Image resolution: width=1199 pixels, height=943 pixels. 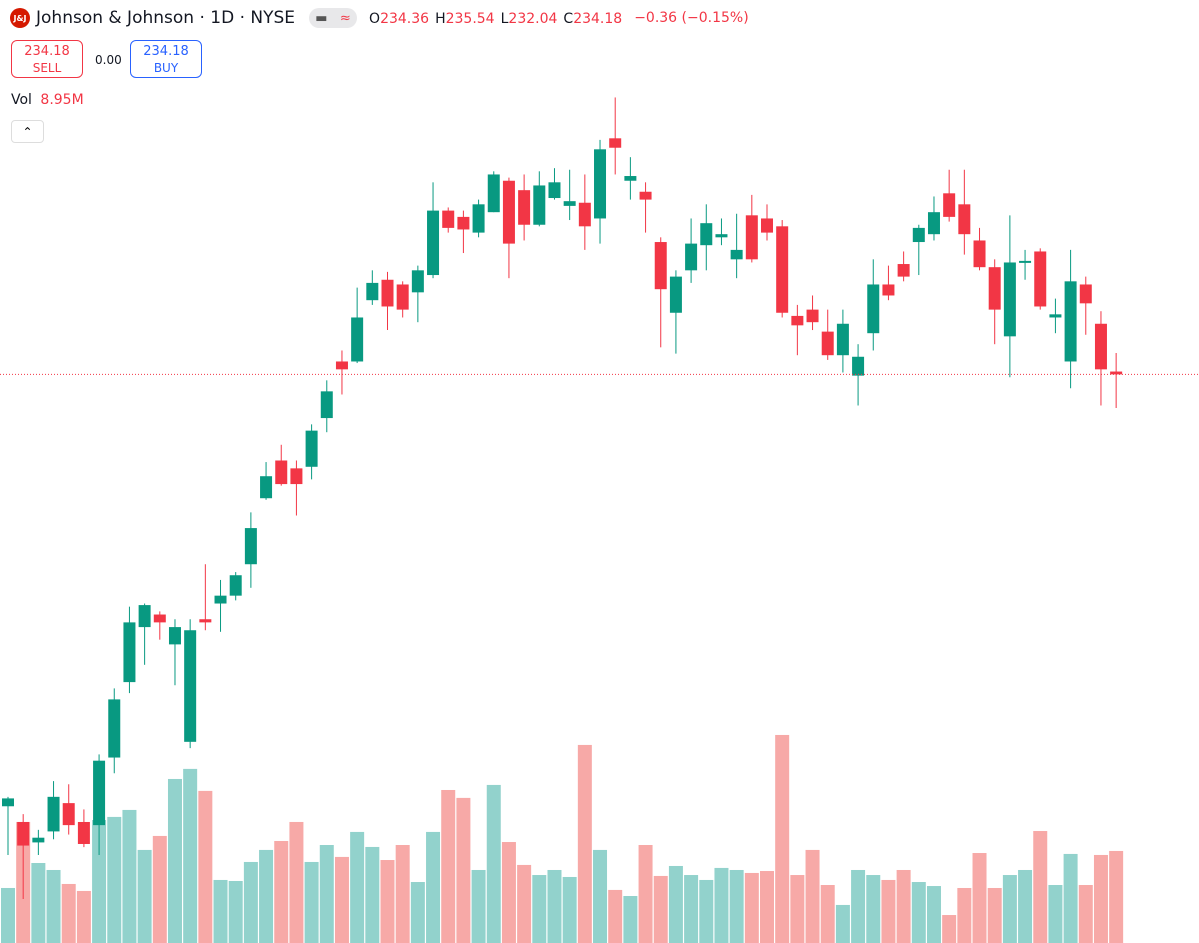 I want to click on collapse-button: ⌃, so click(x=27, y=131).